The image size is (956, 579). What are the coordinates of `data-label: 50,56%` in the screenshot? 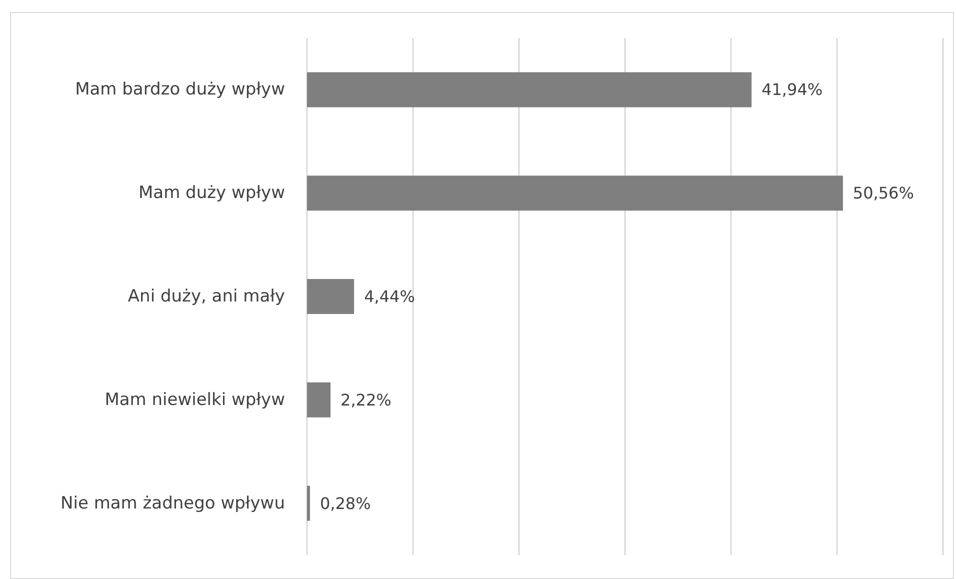 It's located at (883, 193).